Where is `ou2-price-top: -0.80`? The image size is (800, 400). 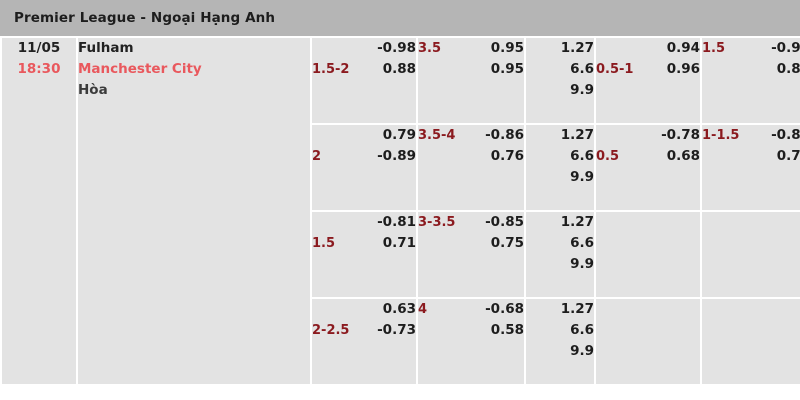 ou2-price-top: -0.80 is located at coordinates (785, 135).